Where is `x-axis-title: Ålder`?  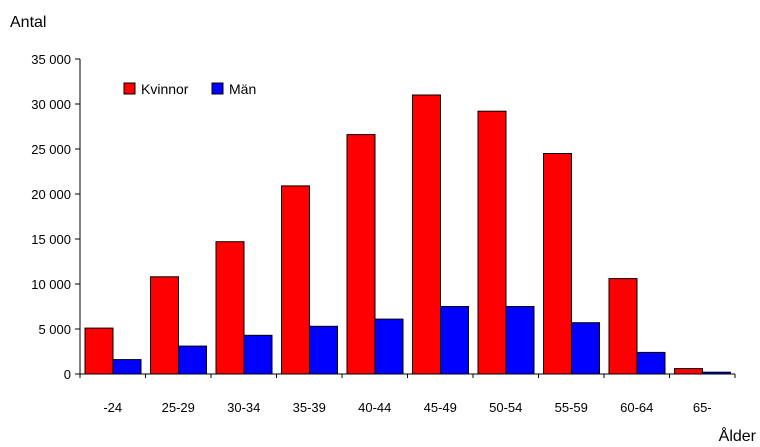 x-axis-title: Ålder is located at coordinates (738, 435).